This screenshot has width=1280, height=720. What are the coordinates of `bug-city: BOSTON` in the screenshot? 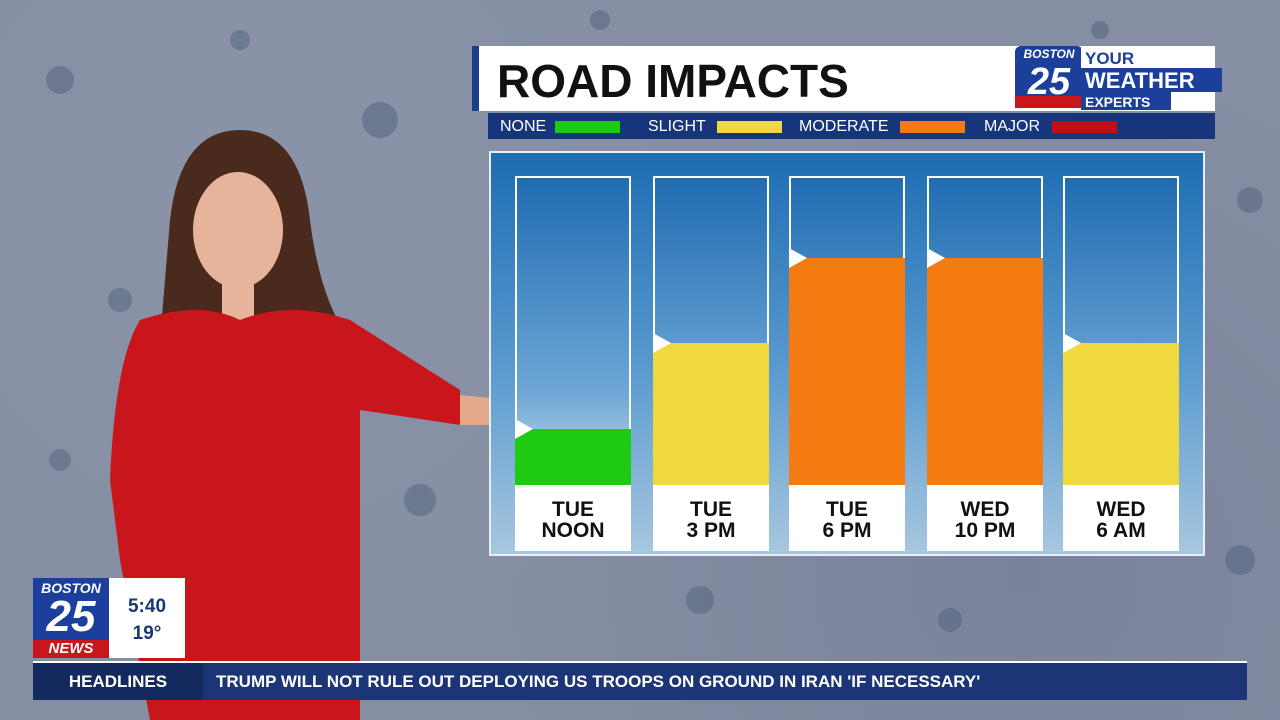 It's located at (71, 588).